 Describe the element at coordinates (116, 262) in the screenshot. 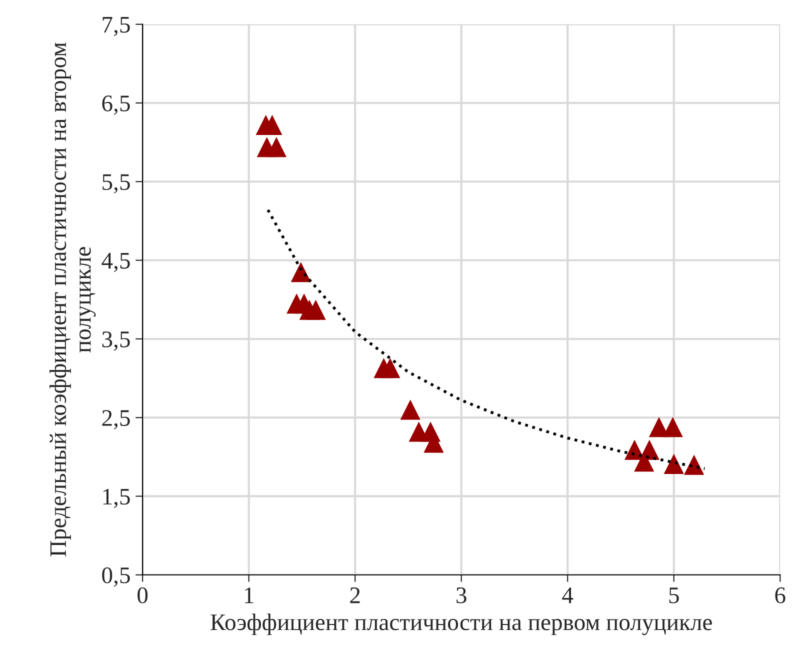

I see `y-tick-label: 4,5` at that location.